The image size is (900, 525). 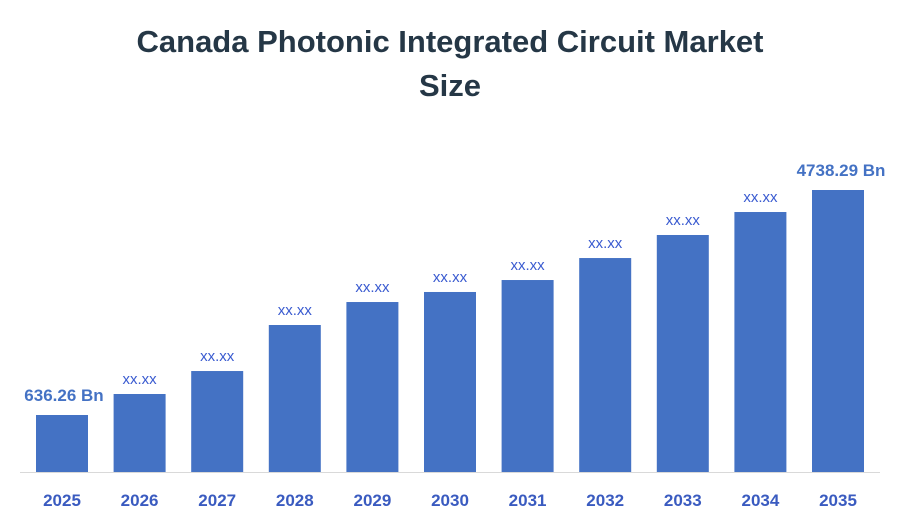 I want to click on data-label-2034: xx.xx, so click(x=760, y=197).